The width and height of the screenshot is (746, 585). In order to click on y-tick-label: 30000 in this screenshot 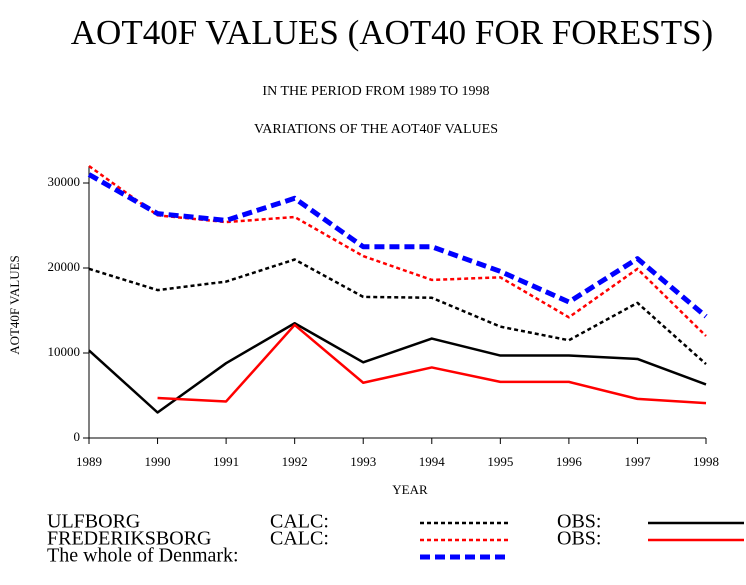, I will do `click(64, 181)`.